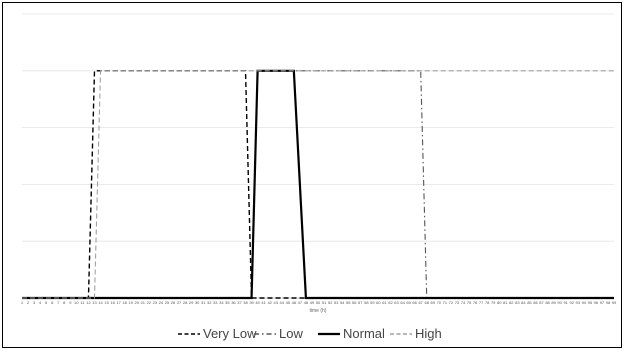 The width and height of the screenshot is (626, 352). I want to click on x-tick-label: 95, so click(590, 302).